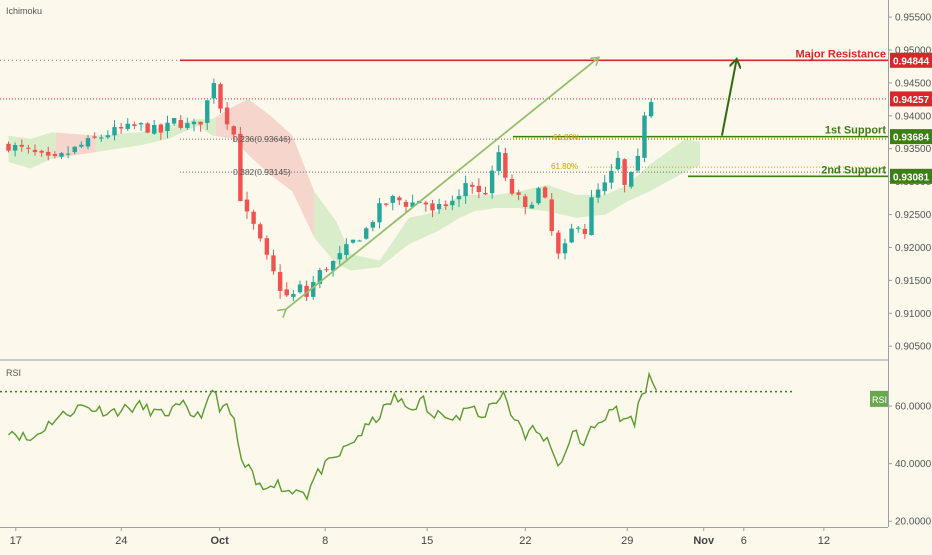 The height and width of the screenshot is (555, 932). I want to click on major-resistance-tag-box, so click(911, 60).